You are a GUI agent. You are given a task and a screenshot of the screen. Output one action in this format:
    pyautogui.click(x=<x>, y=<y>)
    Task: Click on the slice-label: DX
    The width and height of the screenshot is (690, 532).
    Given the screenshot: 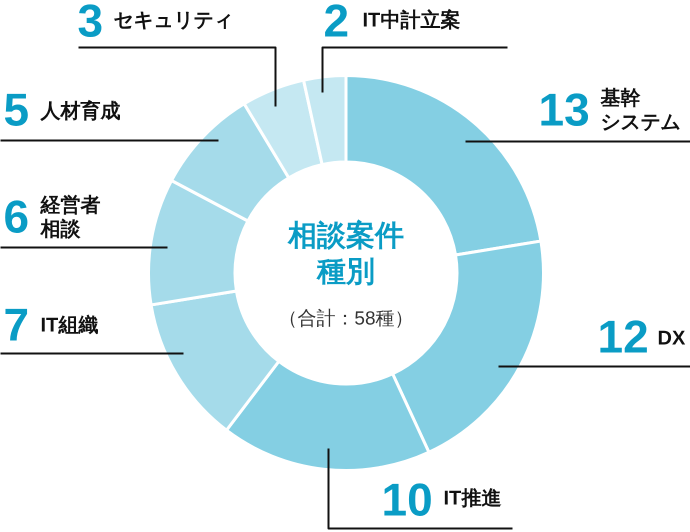 What is the action you would take?
    pyautogui.click(x=672, y=339)
    